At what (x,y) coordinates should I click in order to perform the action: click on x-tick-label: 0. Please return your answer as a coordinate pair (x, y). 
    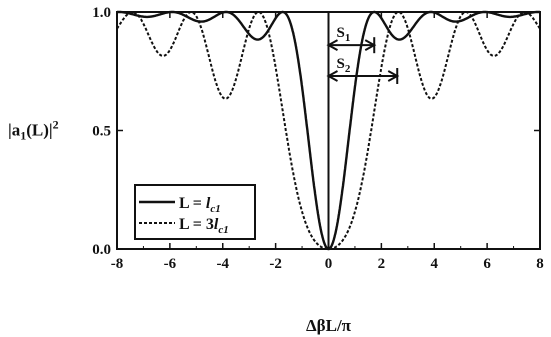
    Looking at the image, I should click on (329, 264).